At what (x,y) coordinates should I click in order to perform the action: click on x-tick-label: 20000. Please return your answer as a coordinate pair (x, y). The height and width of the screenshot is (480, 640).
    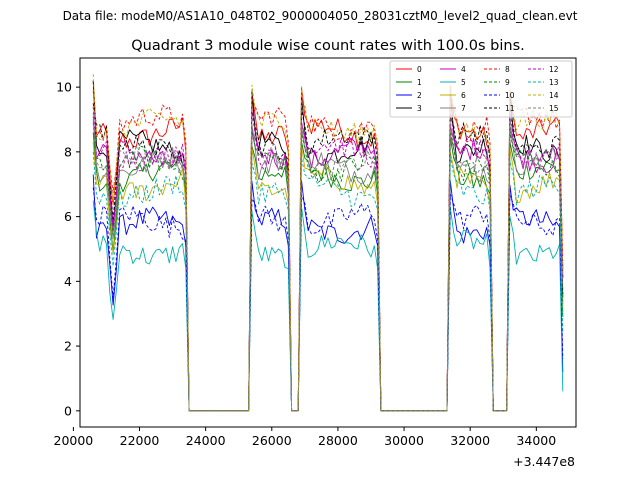
    Looking at the image, I should click on (74, 440).